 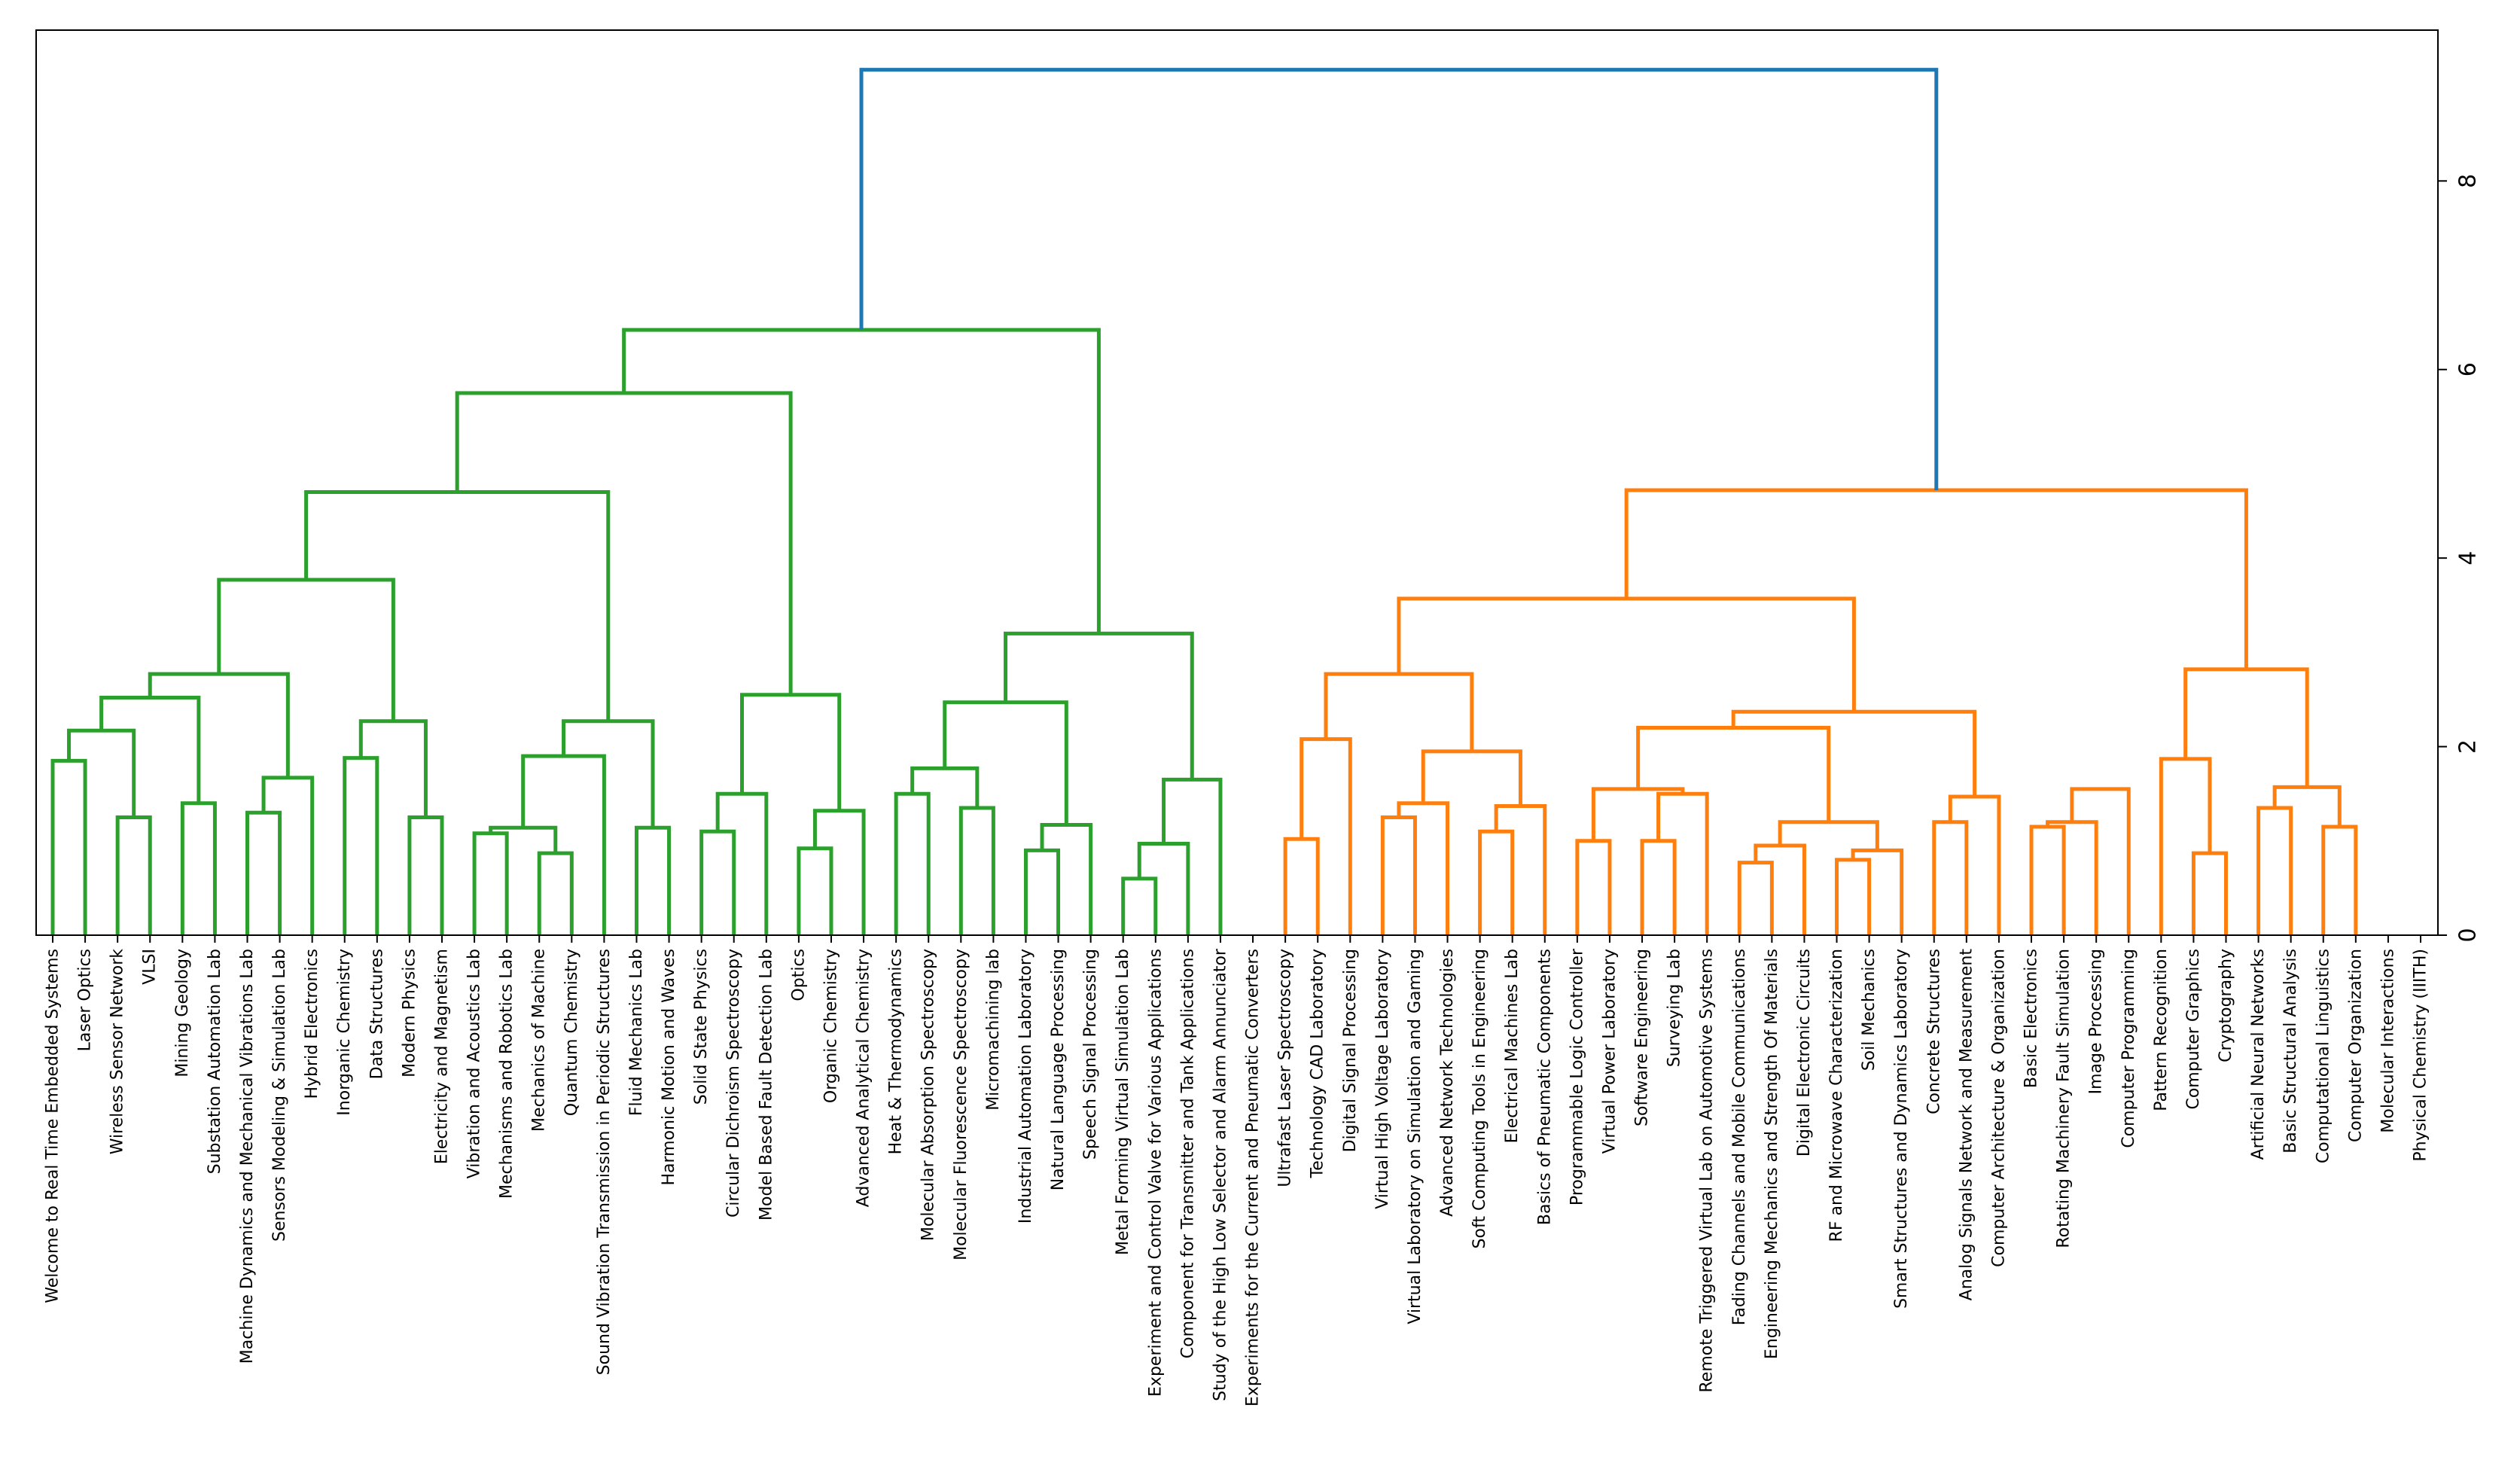 What do you see at coordinates (1301, 886) in the screenshot?
I see `dendrogram-link-b1` at bounding box center [1301, 886].